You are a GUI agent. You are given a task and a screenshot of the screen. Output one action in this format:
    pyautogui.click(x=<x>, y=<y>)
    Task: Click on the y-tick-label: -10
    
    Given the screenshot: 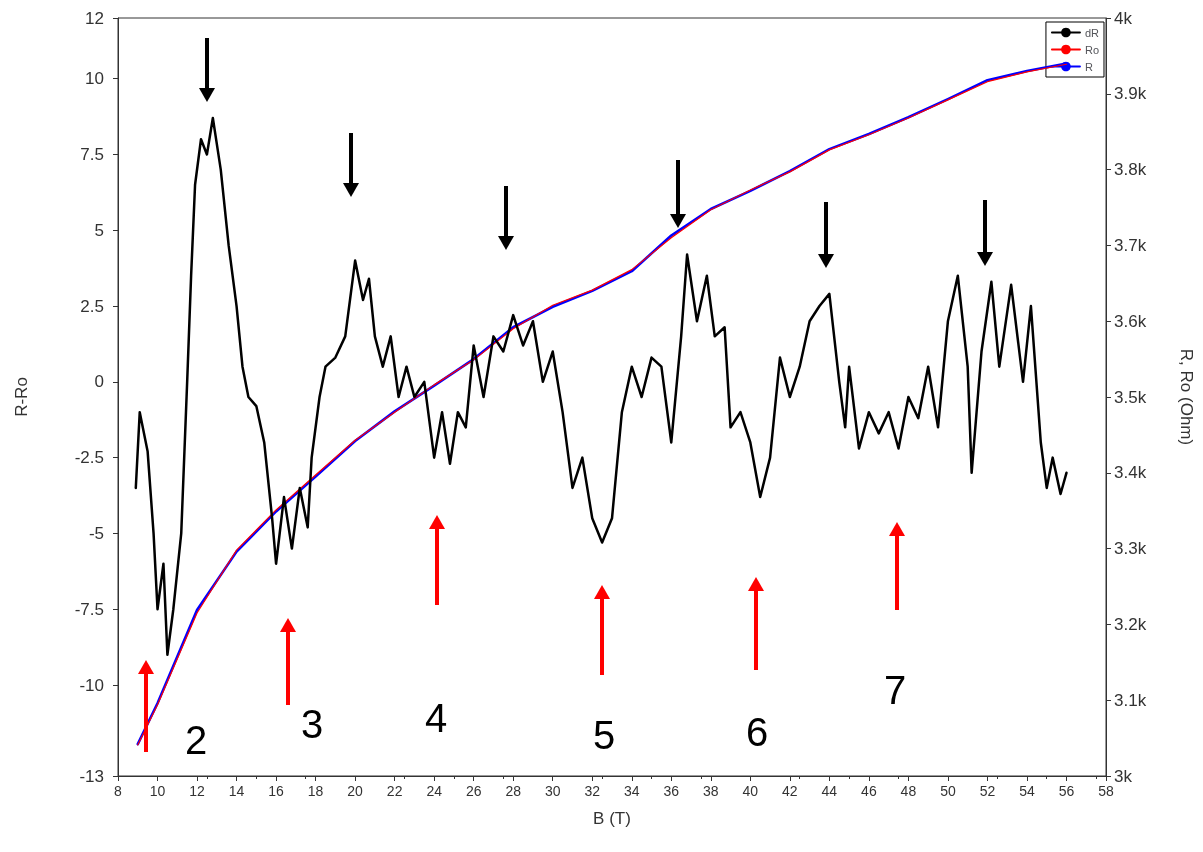 What is the action you would take?
    pyautogui.click(x=91, y=685)
    